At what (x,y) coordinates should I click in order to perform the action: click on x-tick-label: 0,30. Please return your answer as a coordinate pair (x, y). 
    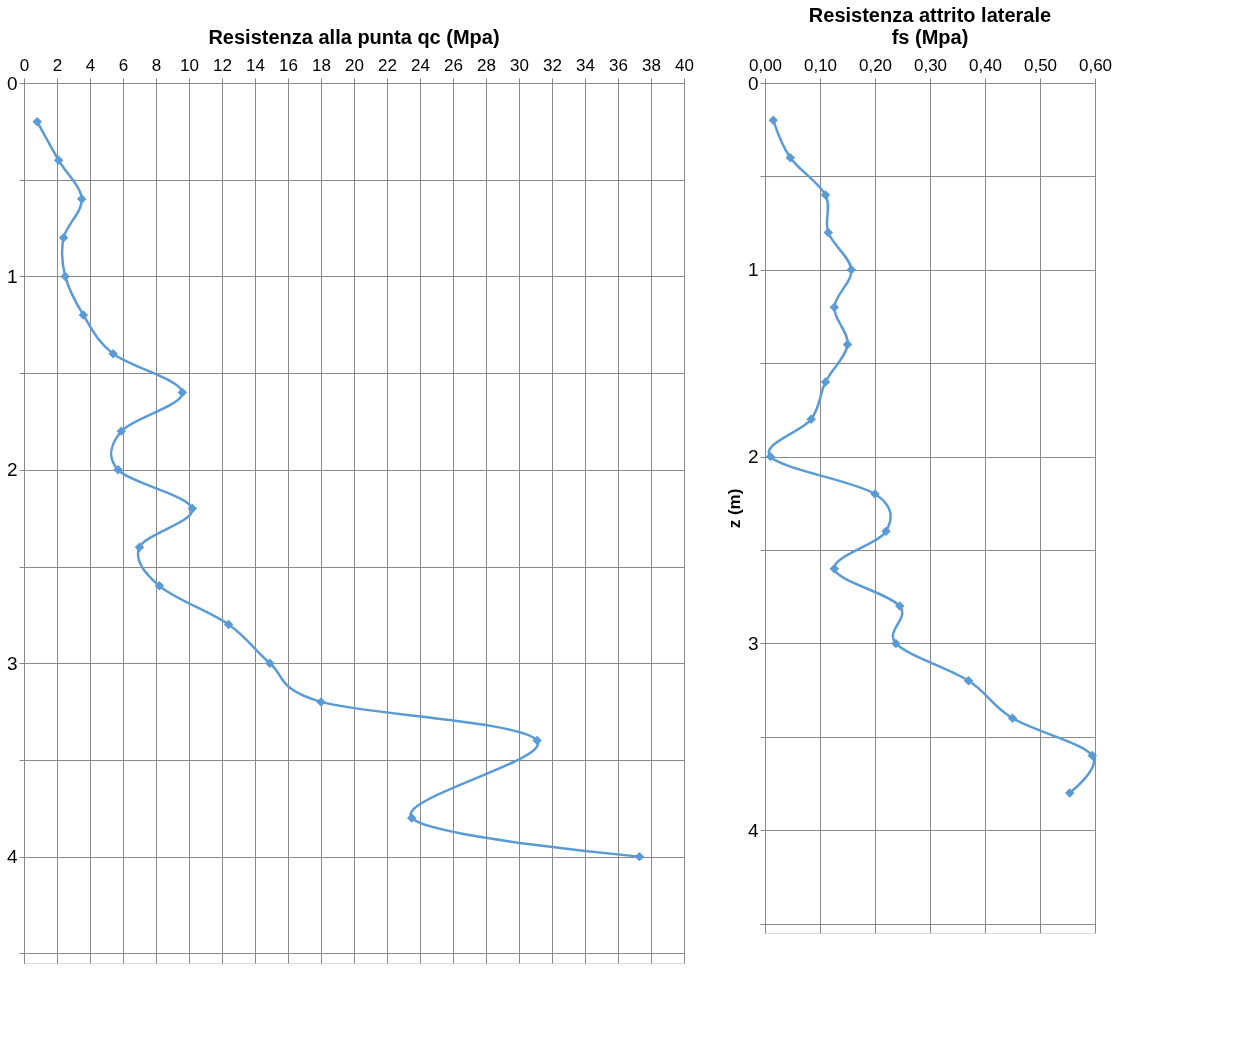
    Looking at the image, I should click on (930, 65).